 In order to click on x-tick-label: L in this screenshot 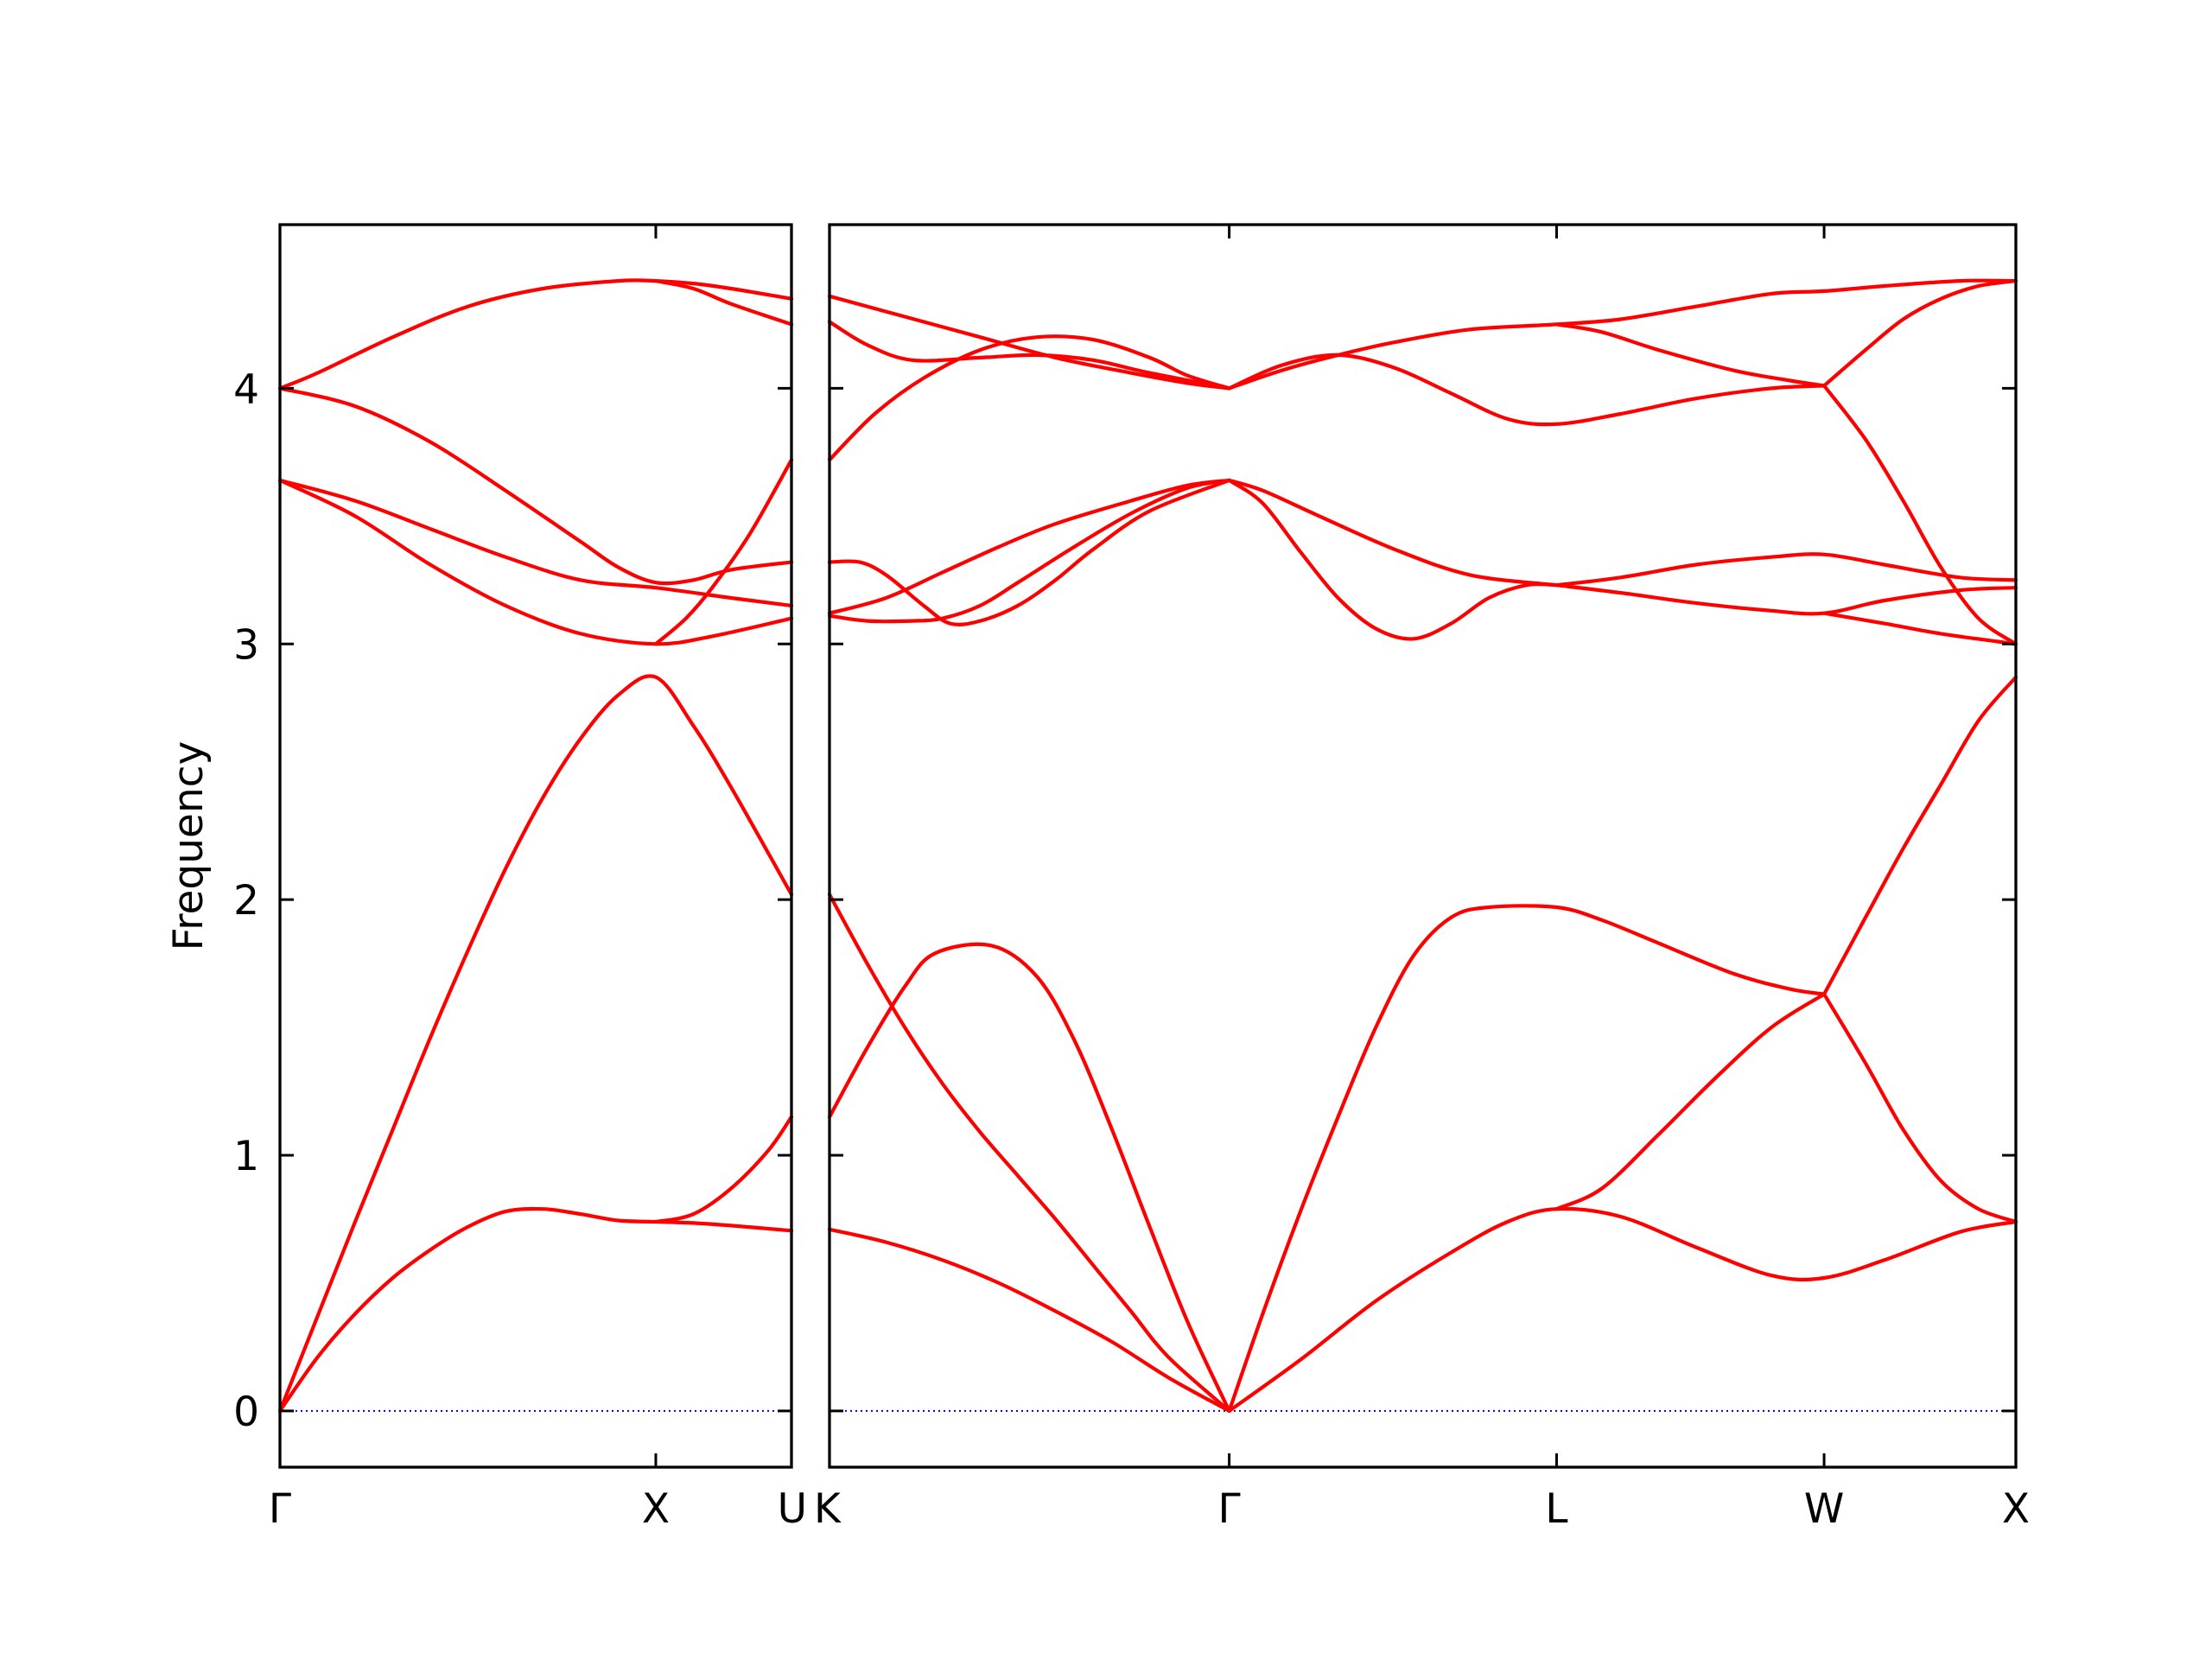, I will do `click(1556, 1509)`.